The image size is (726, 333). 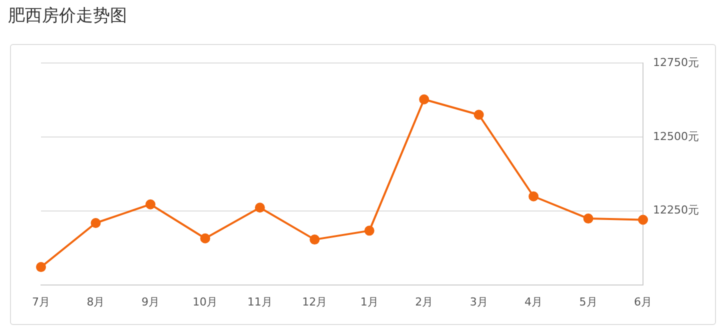 I want to click on x-tick-label: 5月, so click(x=588, y=301).